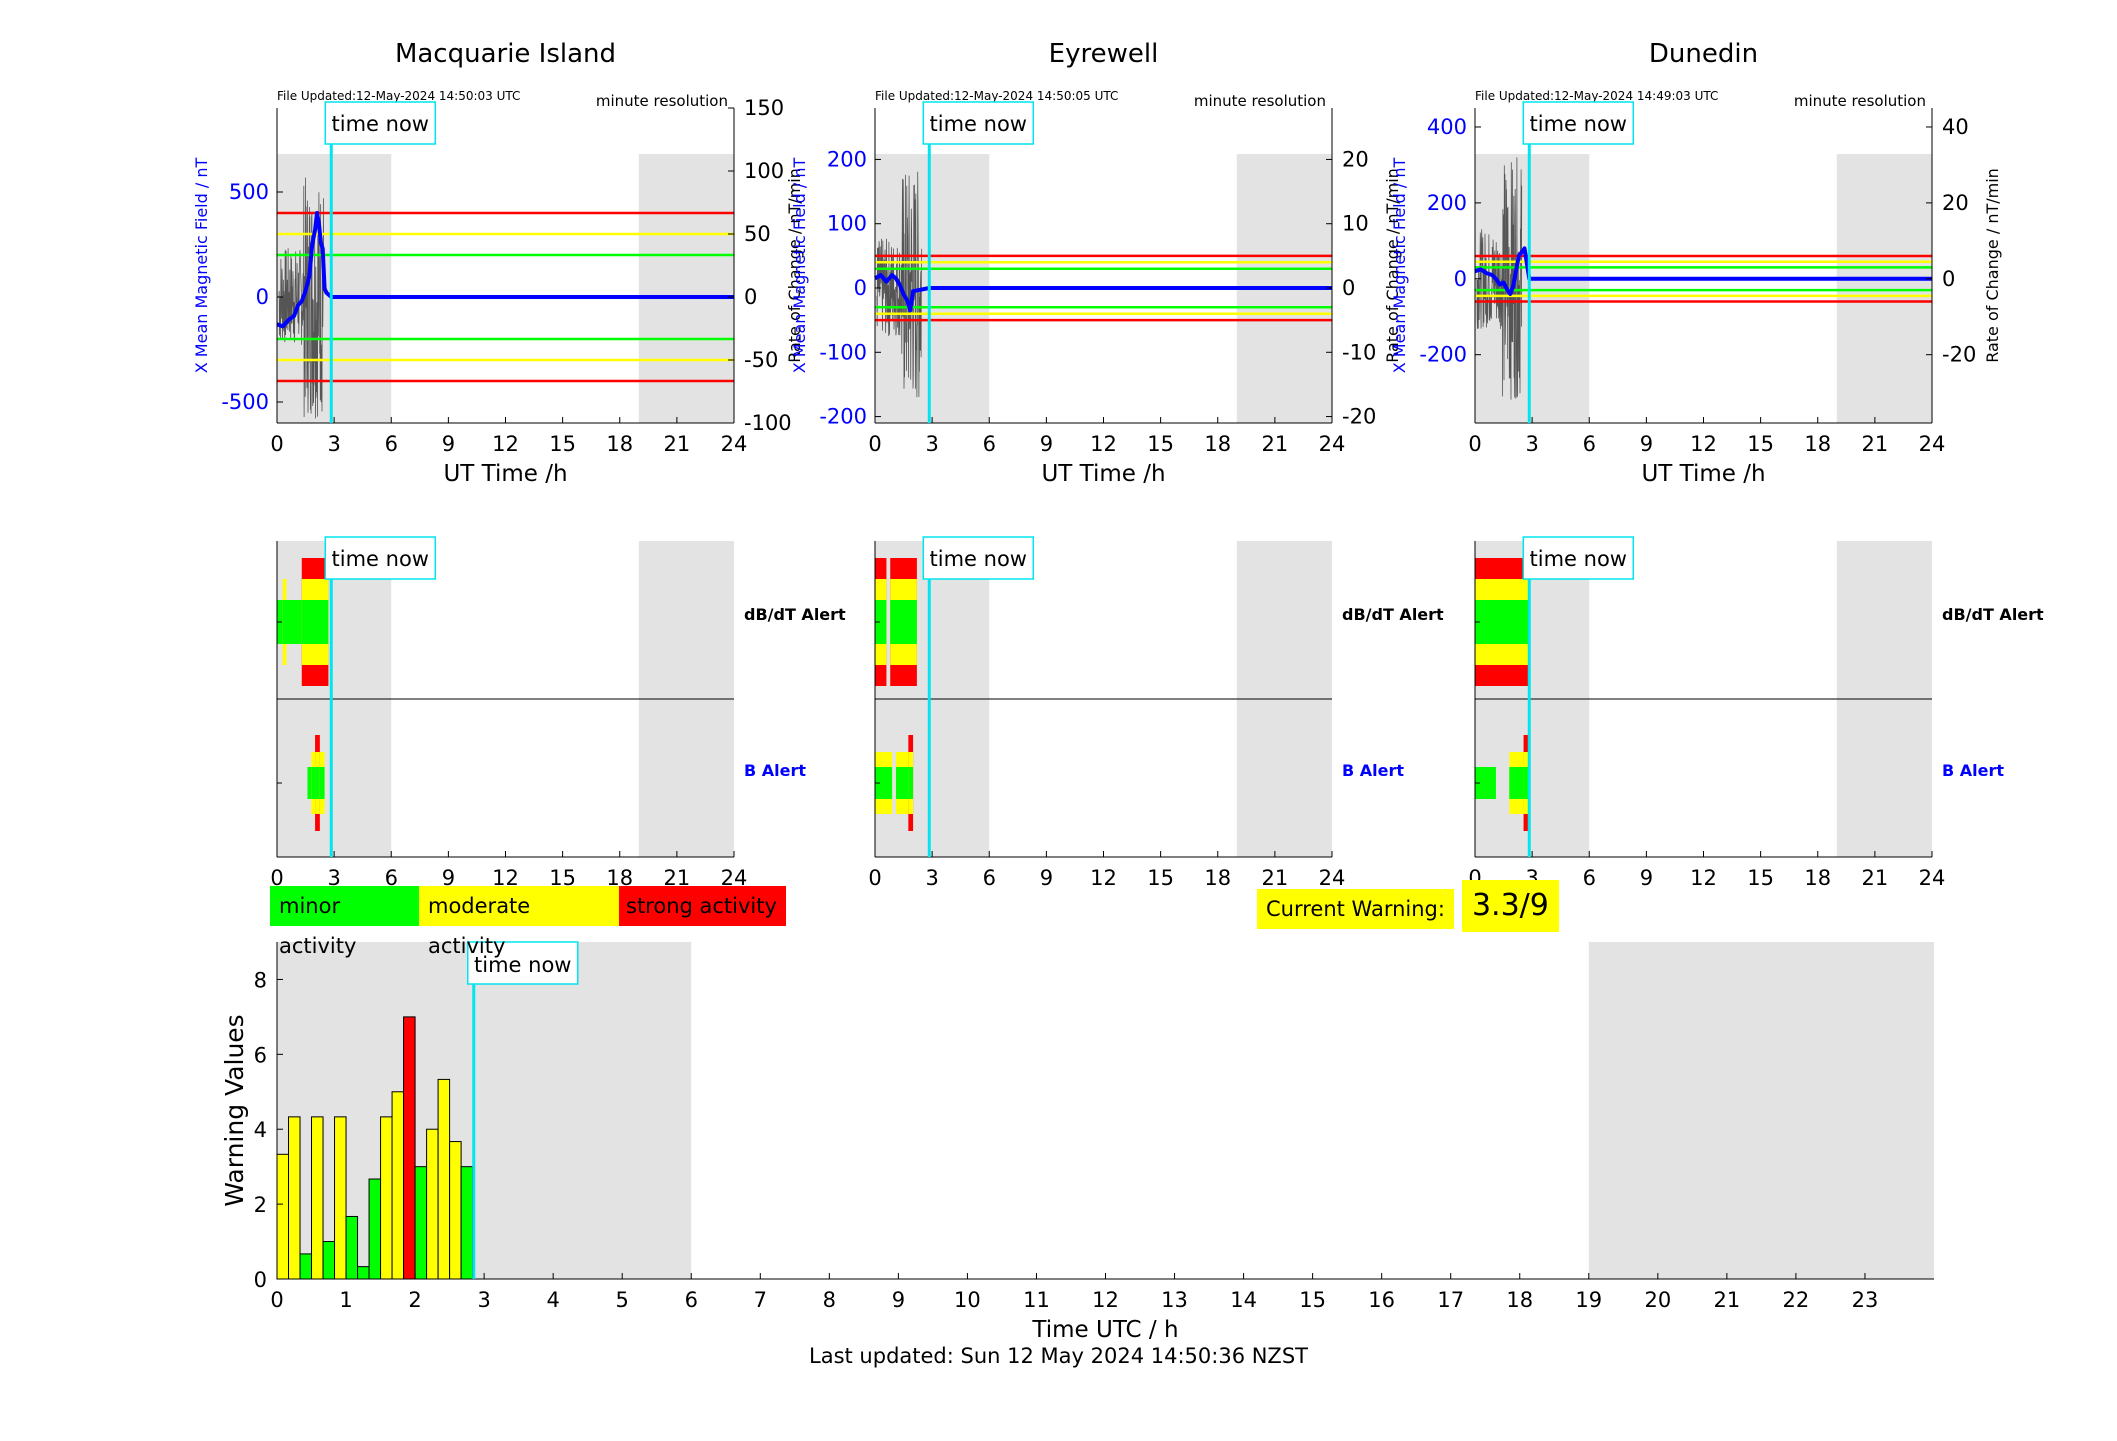 Image resolution: width=2117 pixels, height=1441 pixels. Describe the element at coordinates (843, 417) in the screenshot. I see `left-tick-label: -200` at that location.